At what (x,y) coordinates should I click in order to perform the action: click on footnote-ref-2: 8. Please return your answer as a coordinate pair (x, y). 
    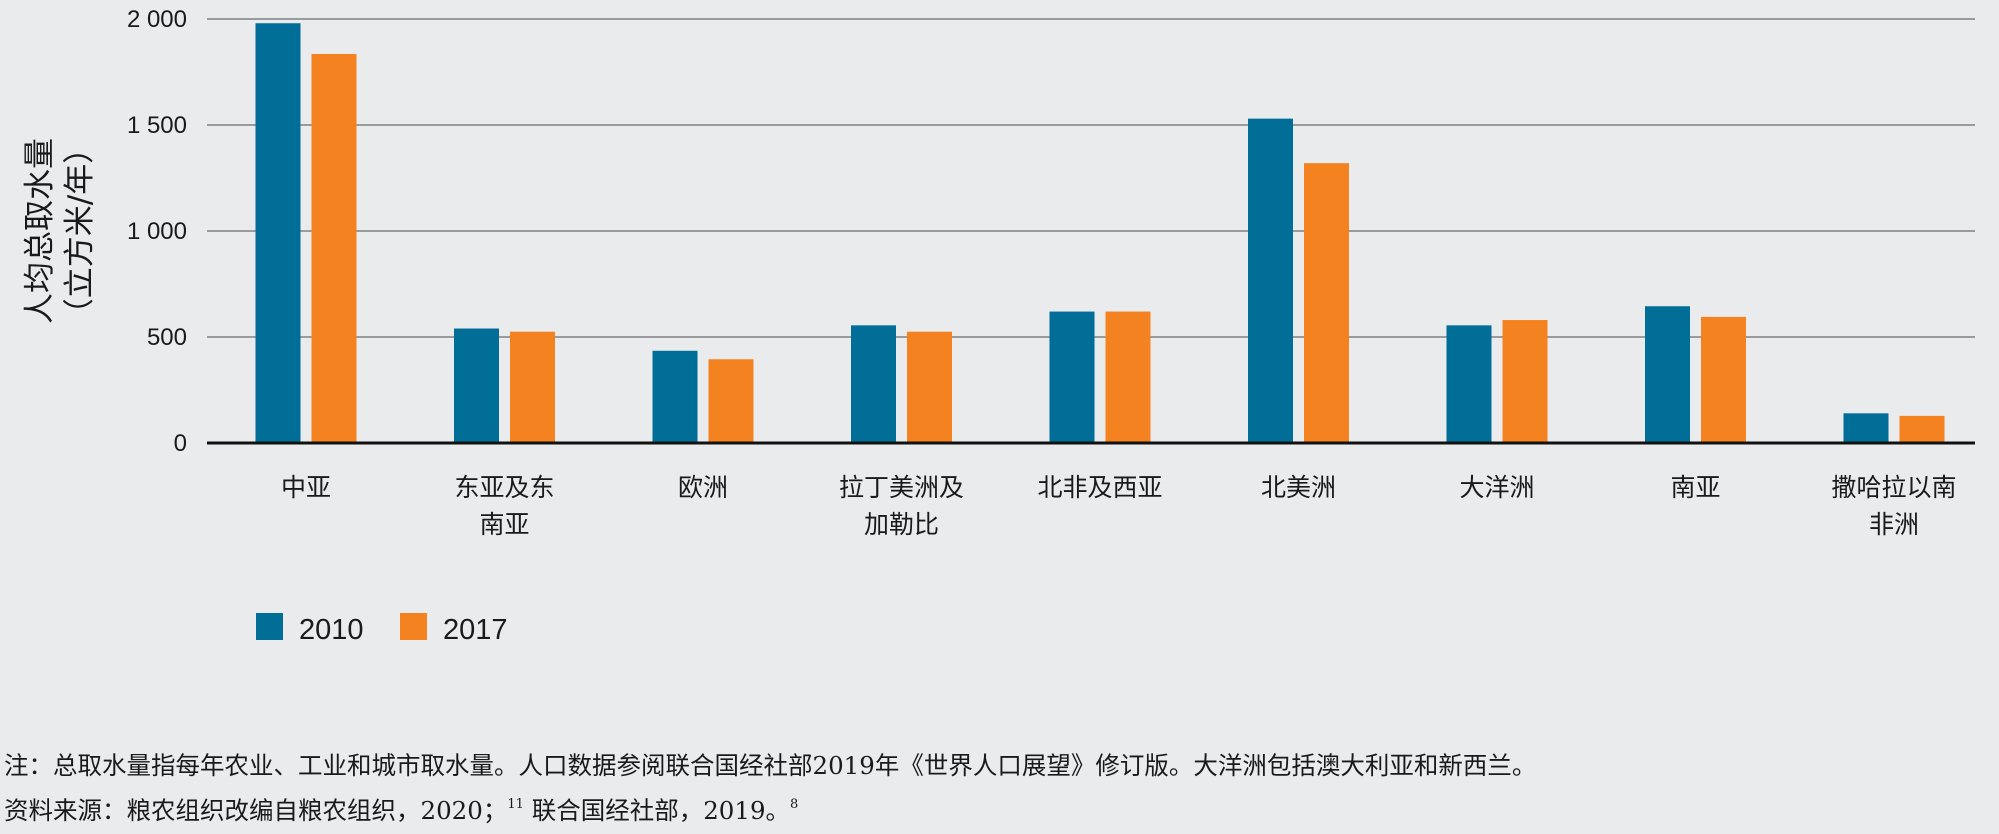
    Looking at the image, I should click on (794, 804).